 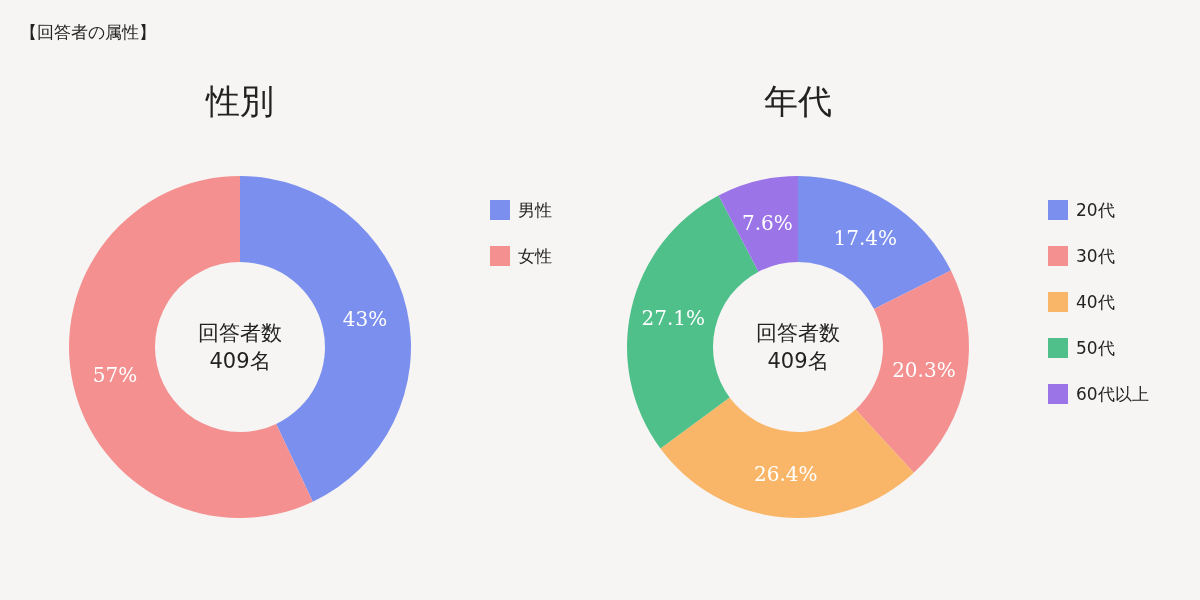 What do you see at coordinates (786, 474) in the screenshot?
I see `data-label: 26.4%` at bounding box center [786, 474].